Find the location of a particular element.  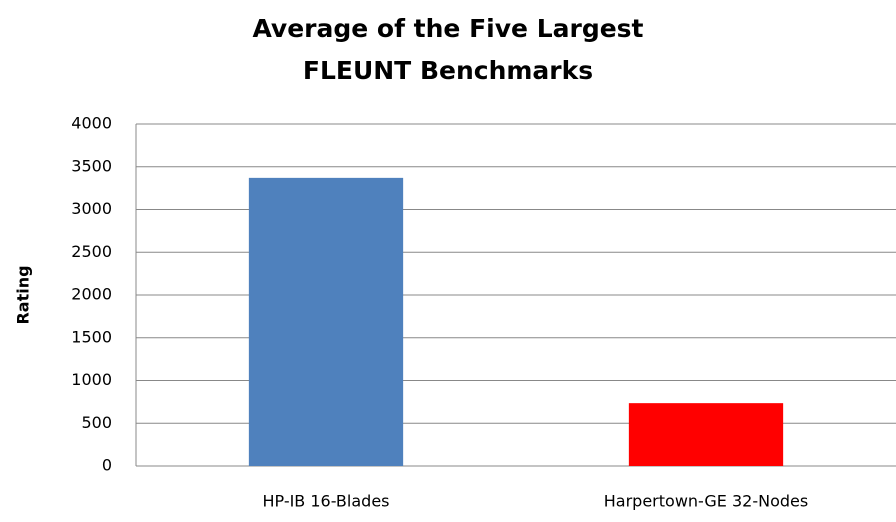

y-axis-label: Rating is located at coordinates (23, 294).